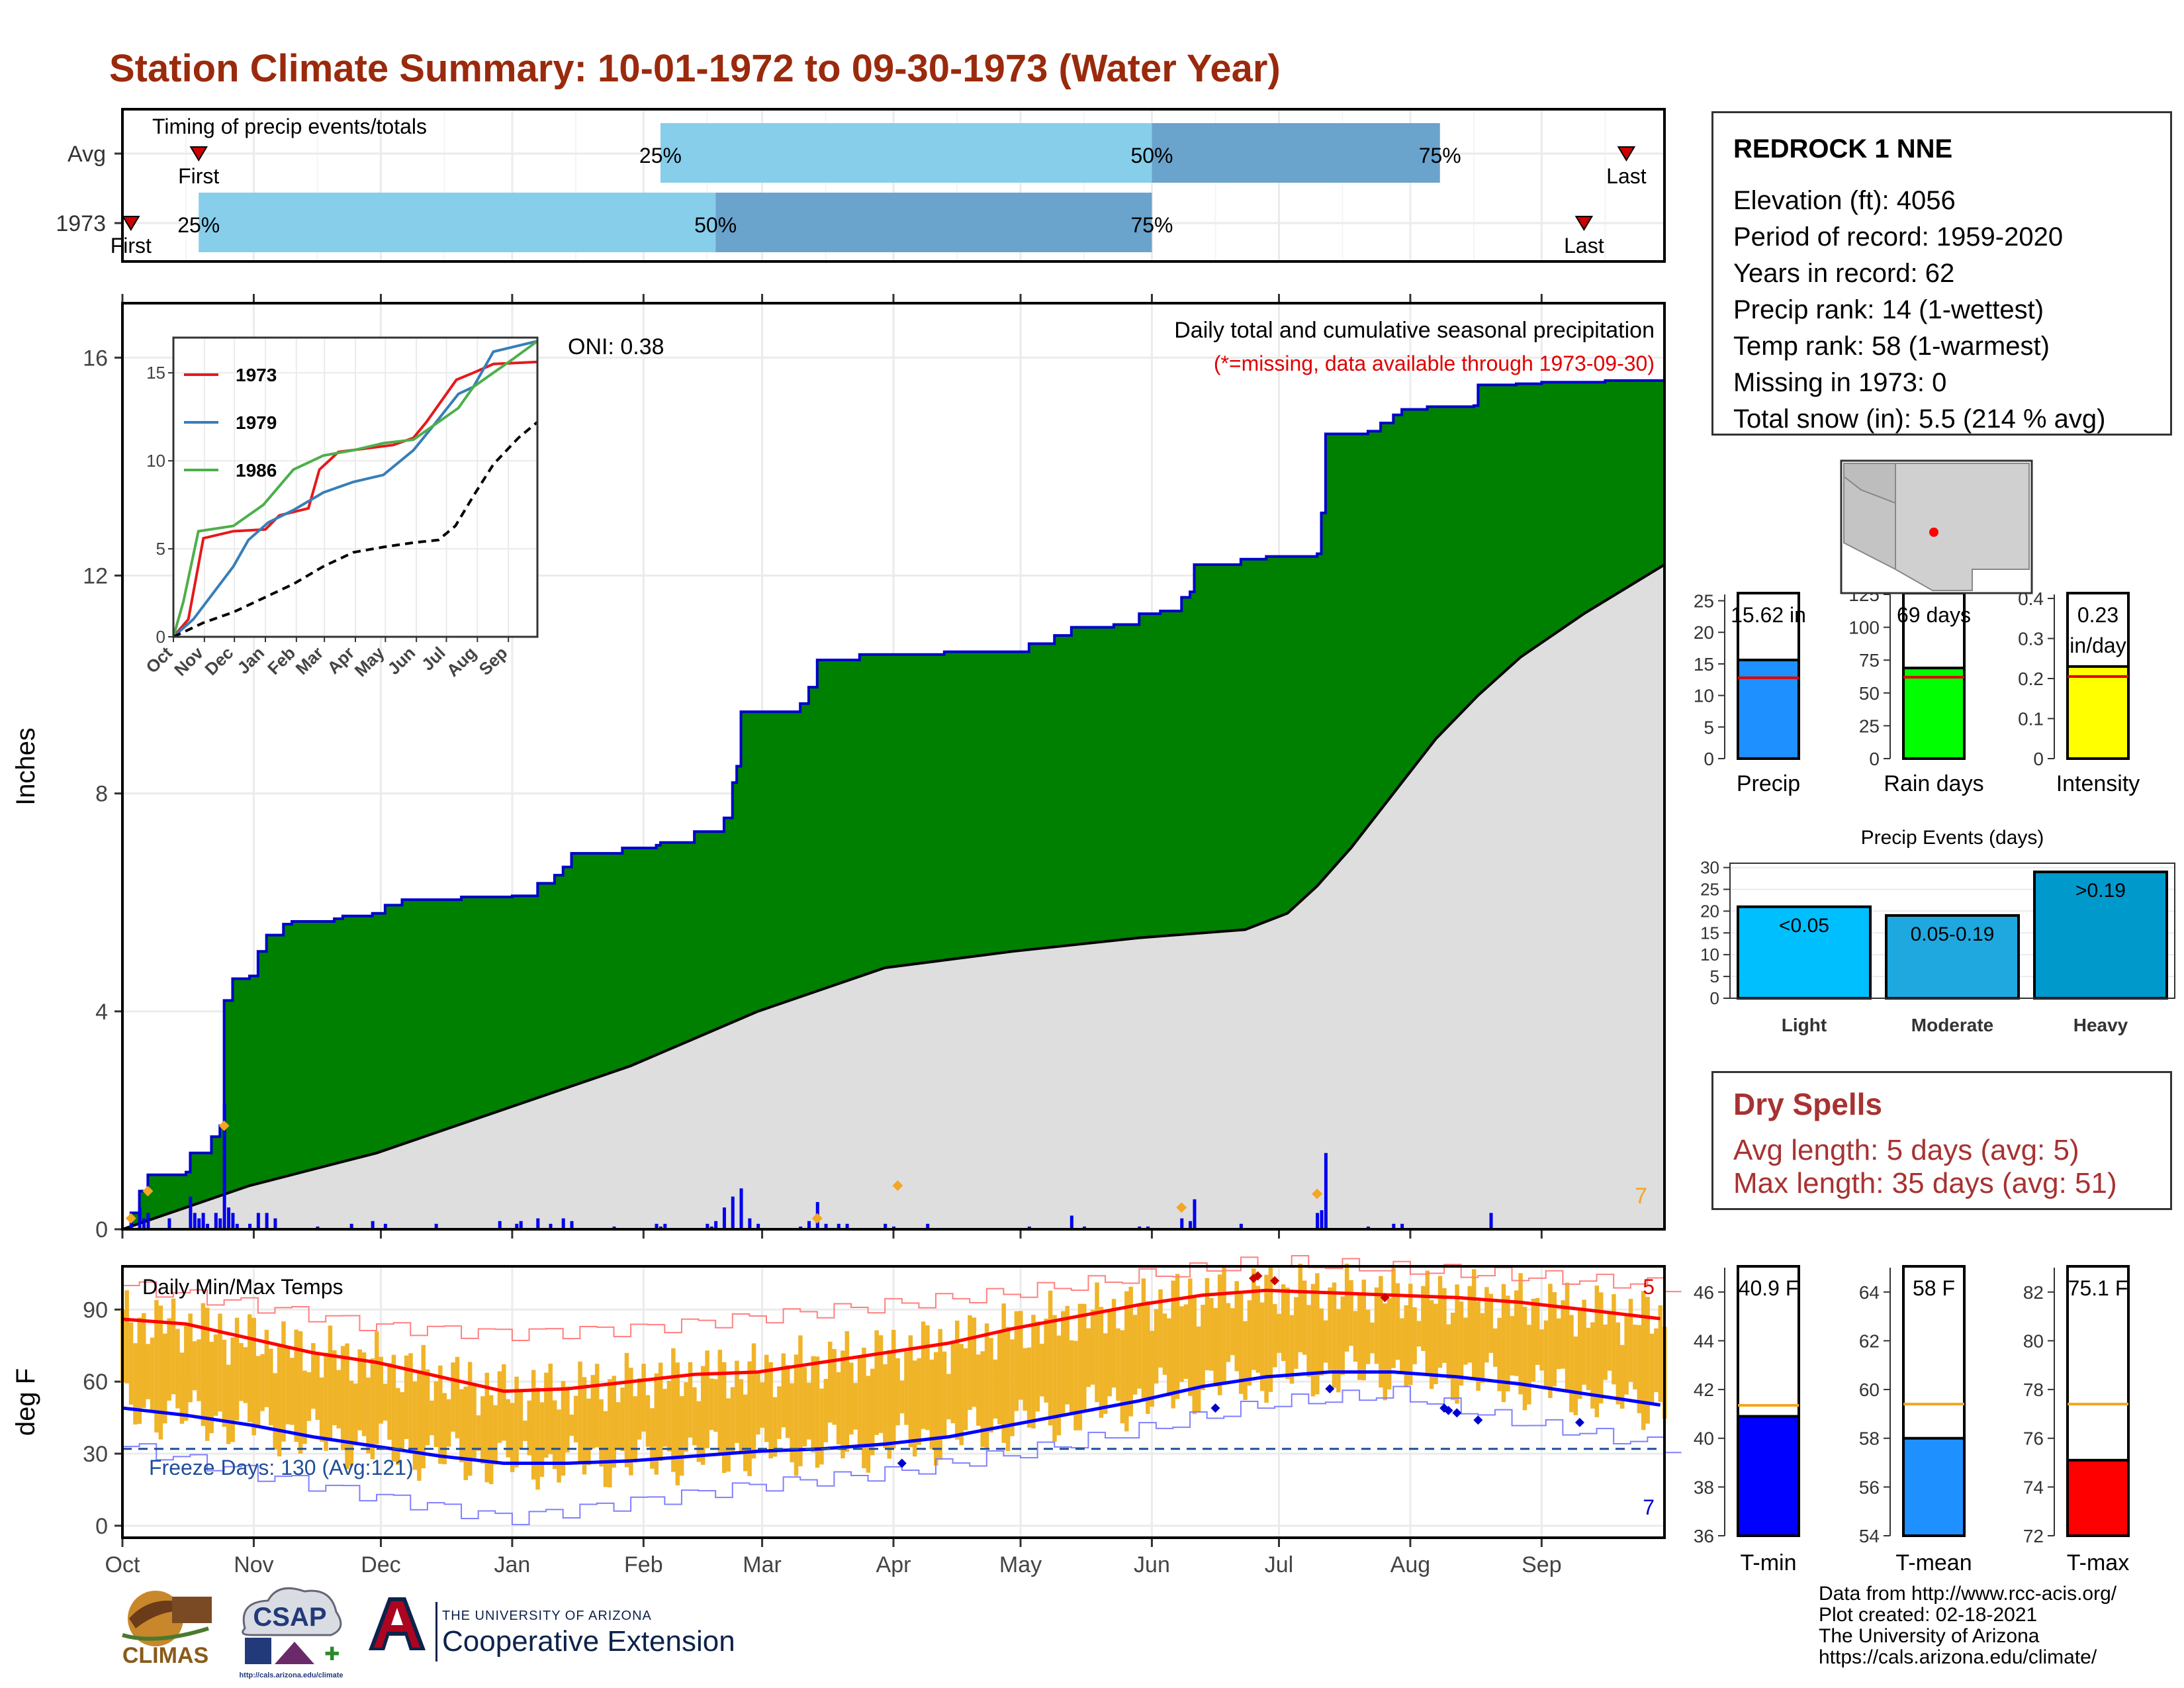 This screenshot has height=1688, width=2184. Describe the element at coordinates (87, 154) in the screenshot. I see `timing-row-label: Avg` at that location.